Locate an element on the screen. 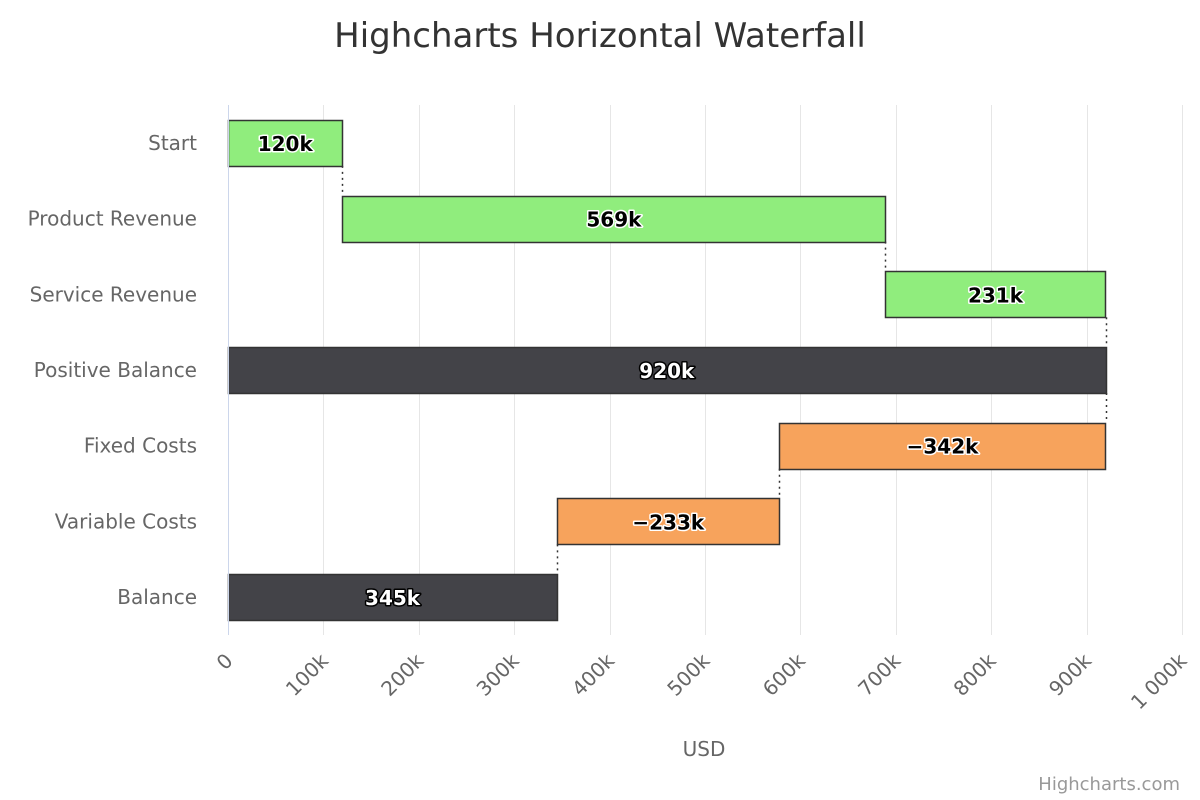 This screenshot has height=800, width=1200. data-label: −233k is located at coordinates (668, 522).